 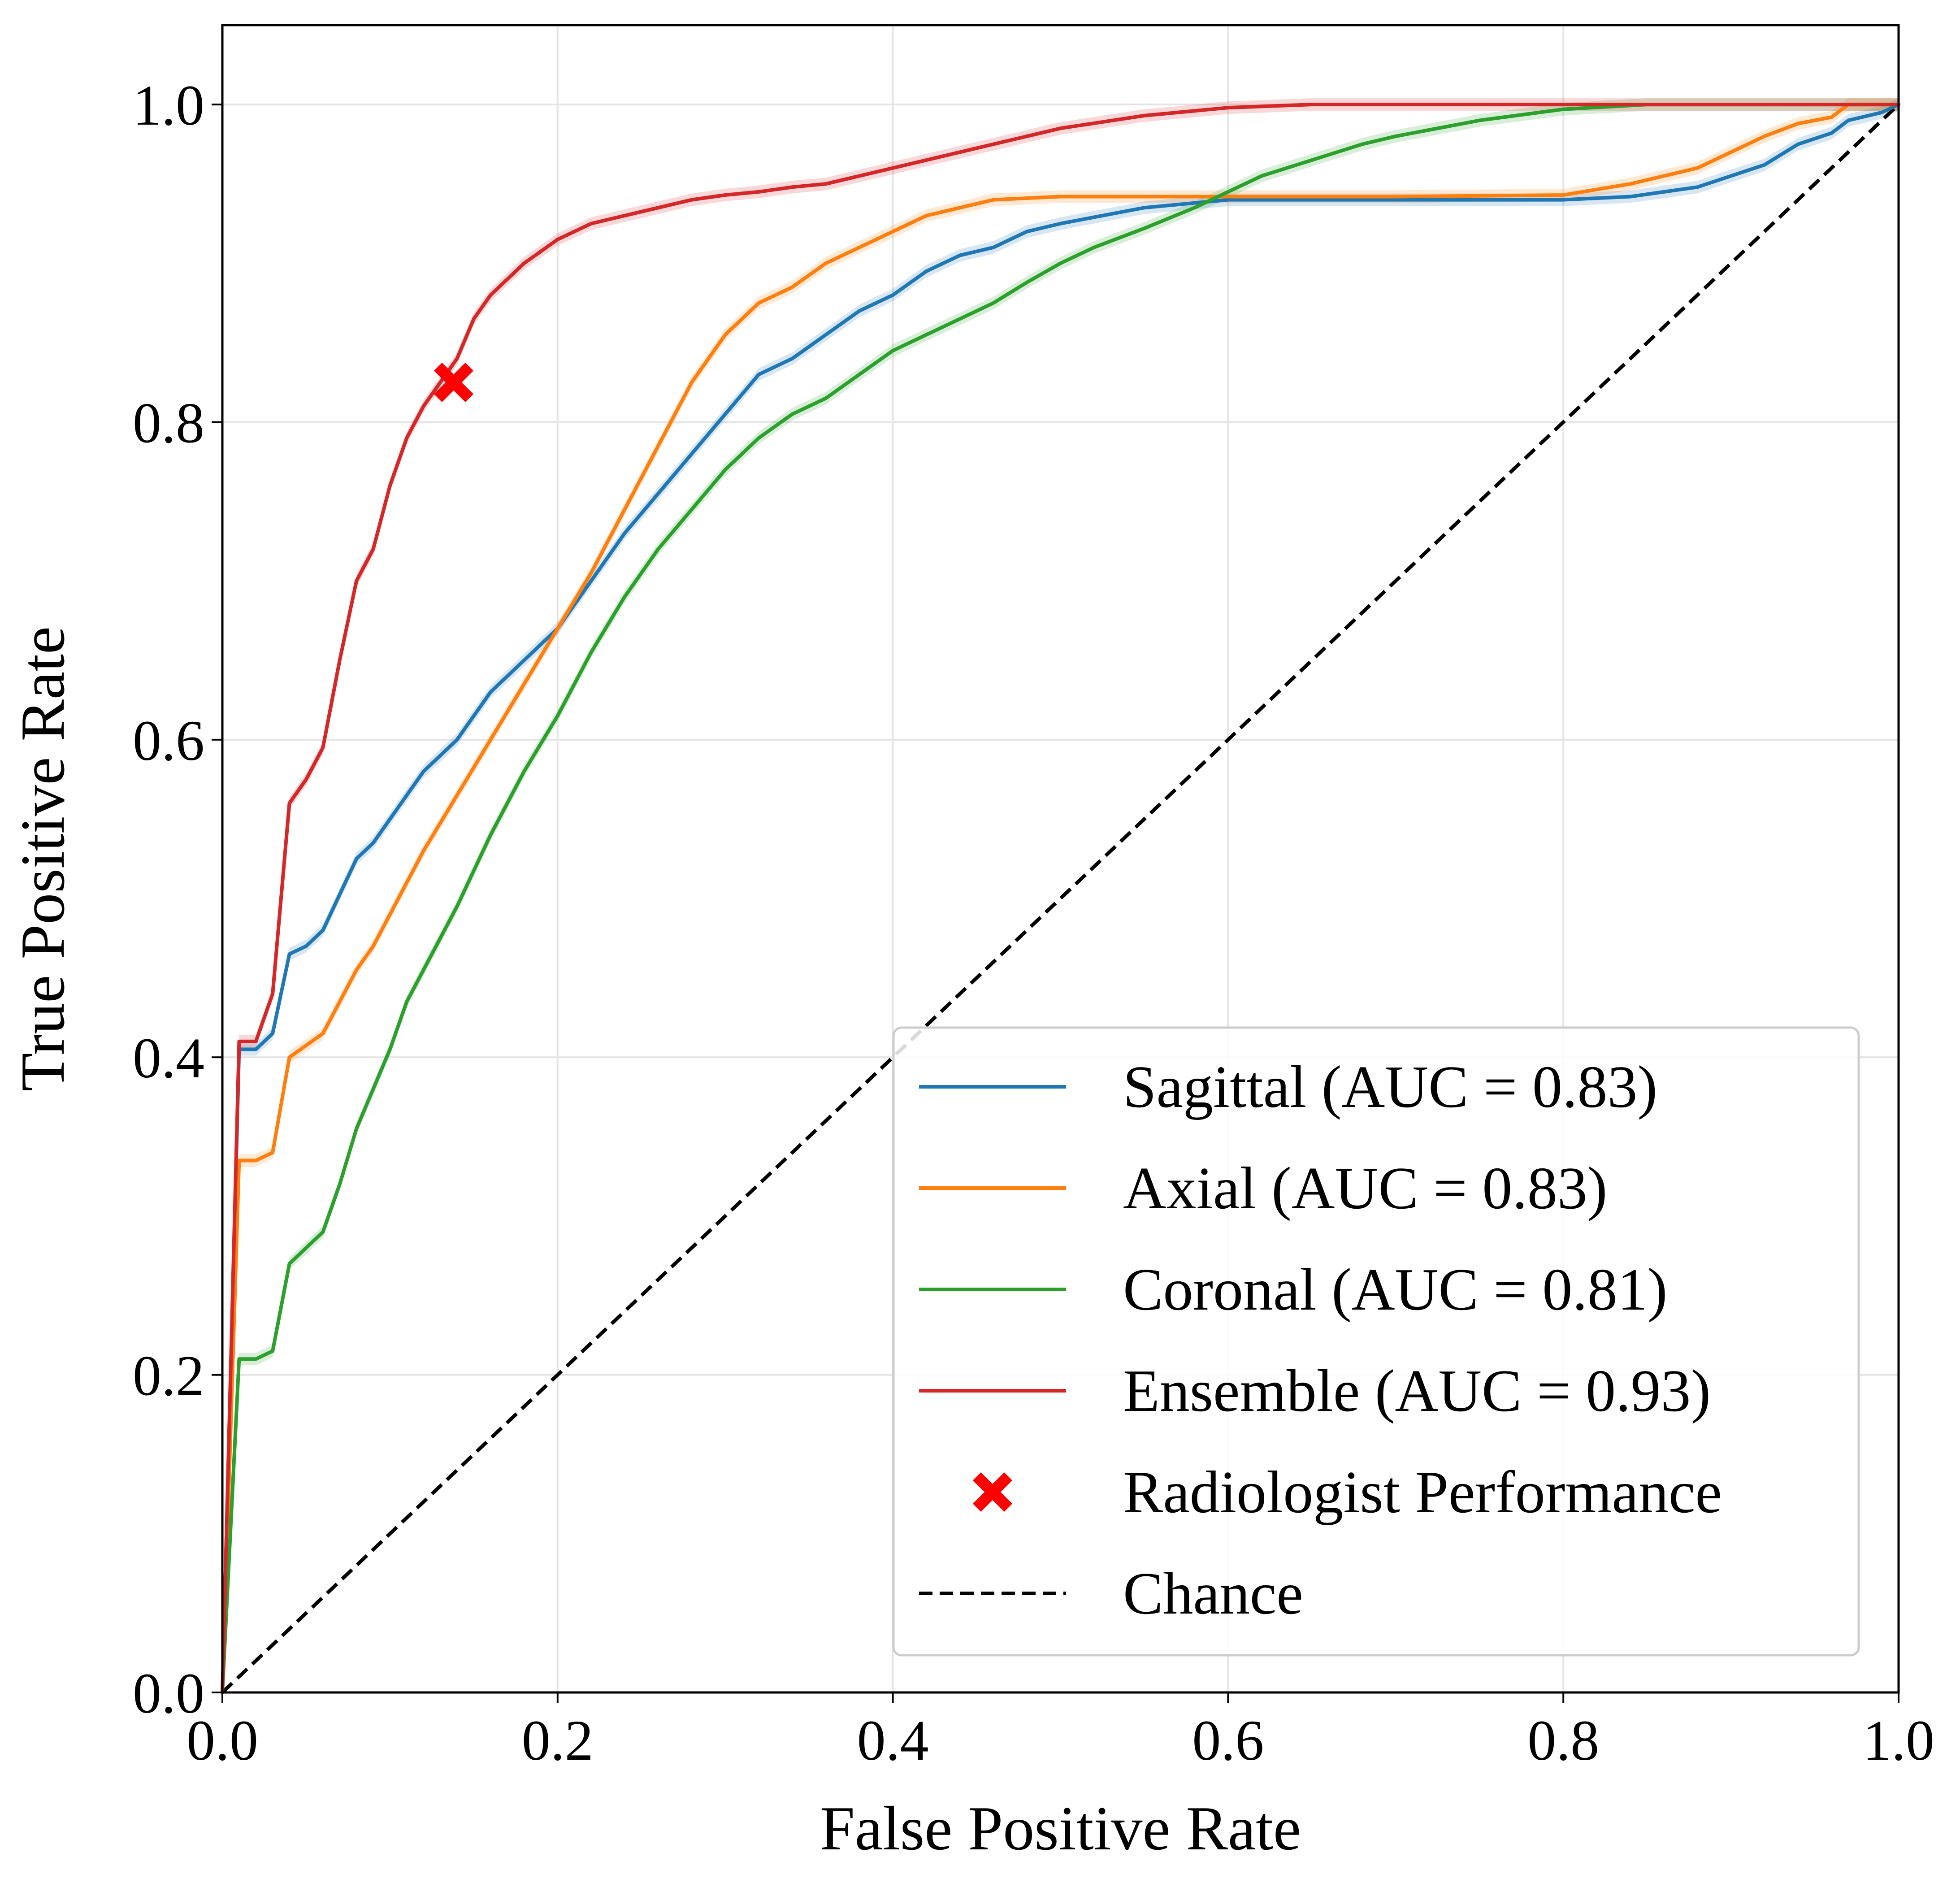 I want to click on radiologist-marker, so click(x=453, y=382).